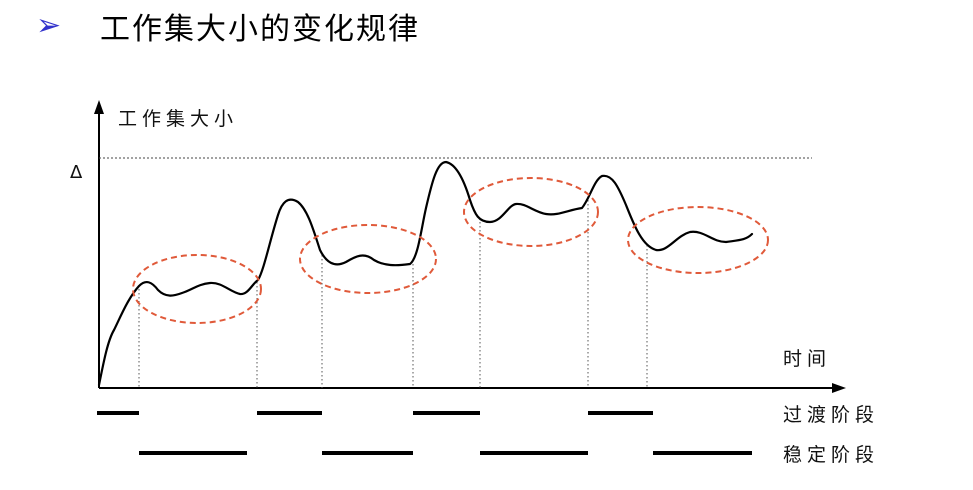 This screenshot has height=490, width=973. I want to click on slide-title: ➢ 工作集大小的变化规律, so click(228, 26).